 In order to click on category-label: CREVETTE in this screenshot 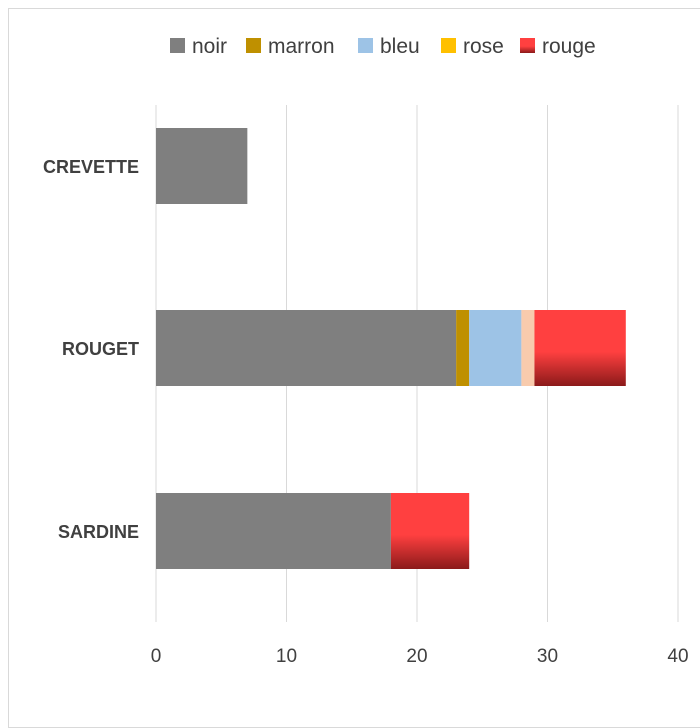, I will do `click(91, 167)`.